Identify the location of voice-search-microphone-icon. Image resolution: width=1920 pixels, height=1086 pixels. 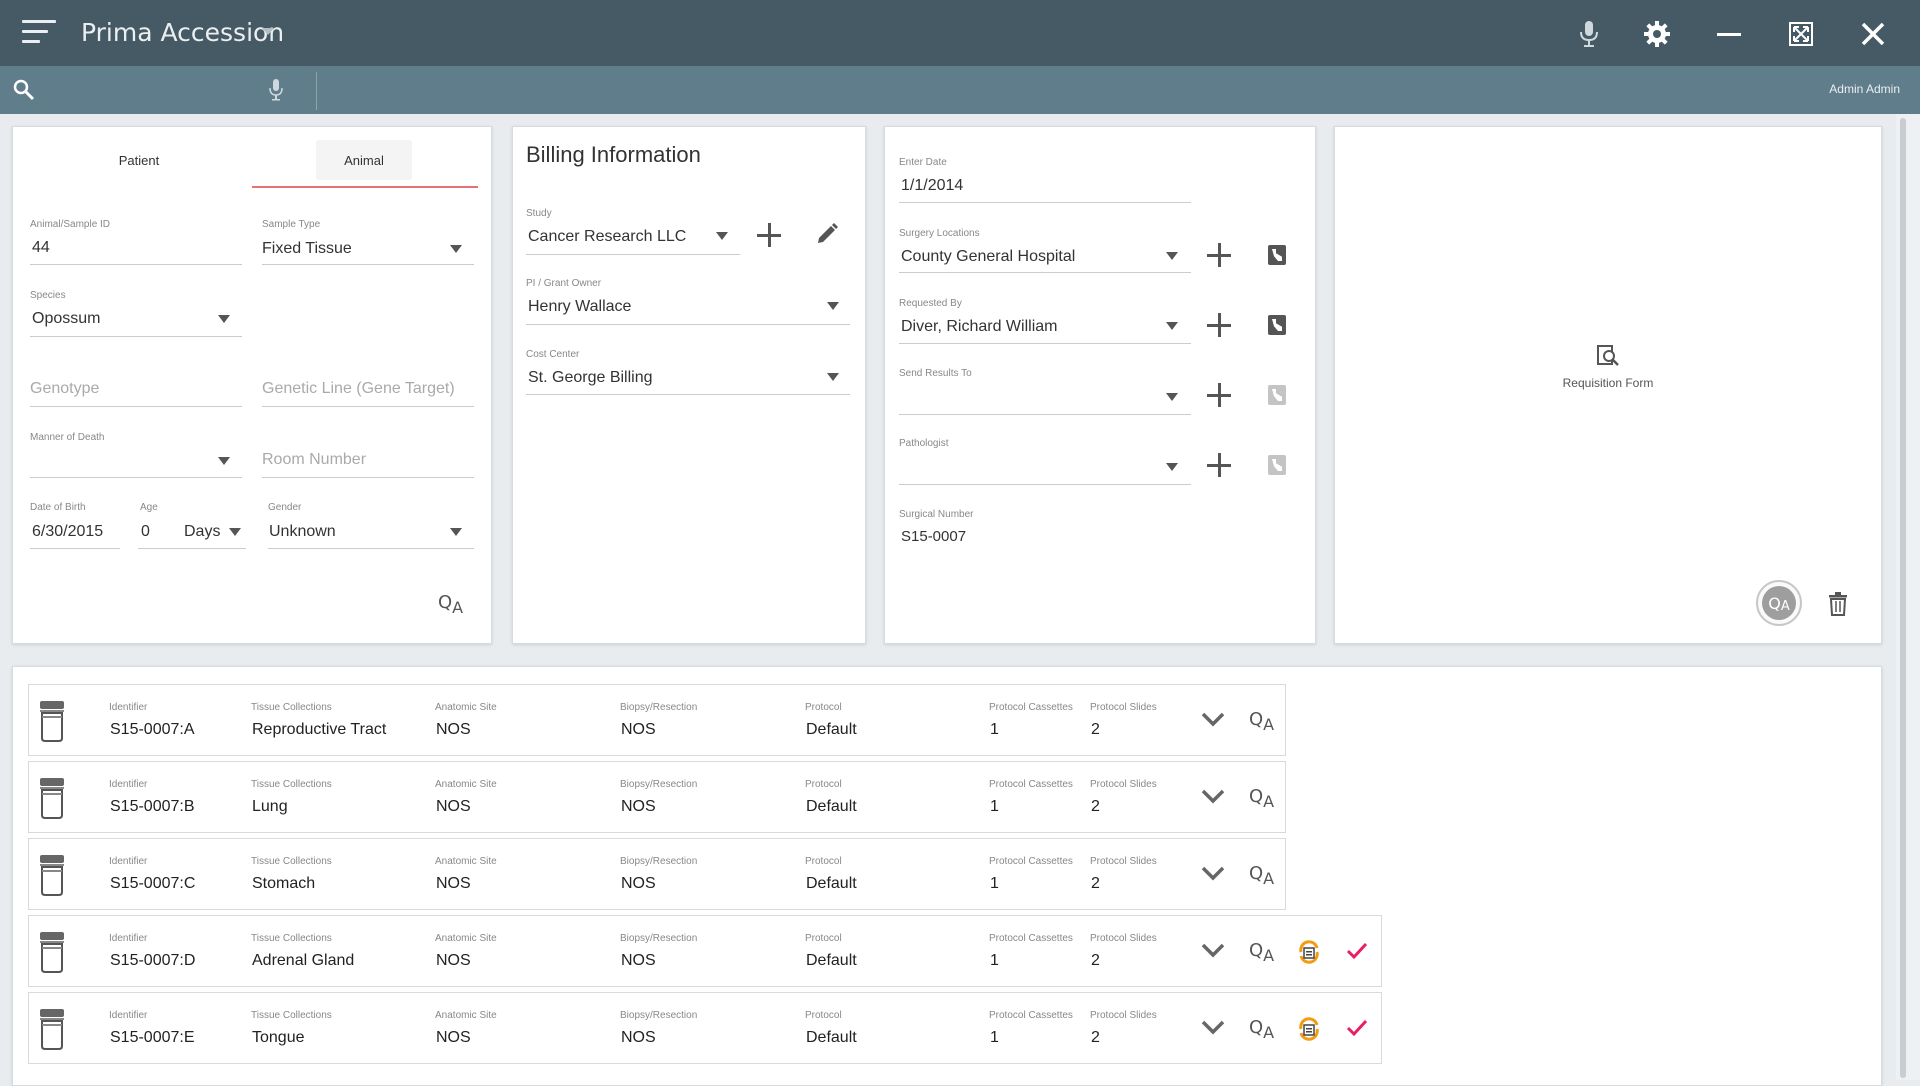
(276, 92).